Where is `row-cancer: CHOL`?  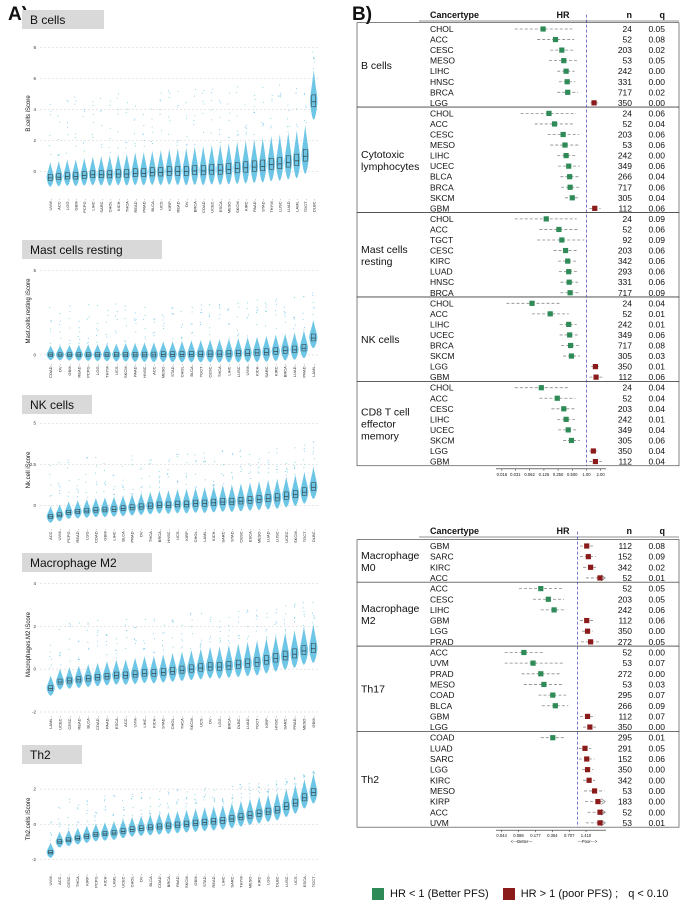
row-cancer: CHOL is located at coordinates (442, 388).